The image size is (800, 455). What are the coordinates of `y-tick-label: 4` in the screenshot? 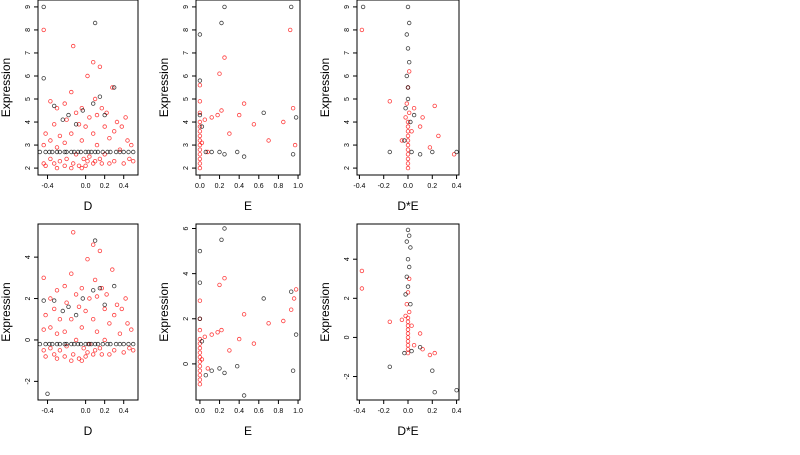 It's located at (347, 122).